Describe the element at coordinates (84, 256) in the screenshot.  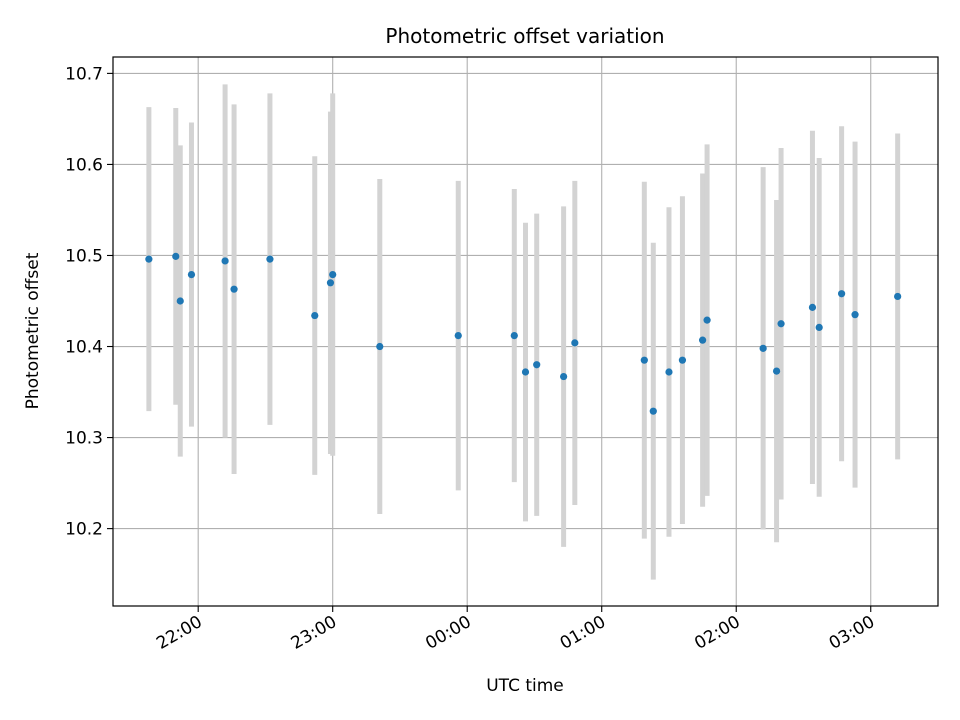
I see `y-tick-label: 10.5` at that location.